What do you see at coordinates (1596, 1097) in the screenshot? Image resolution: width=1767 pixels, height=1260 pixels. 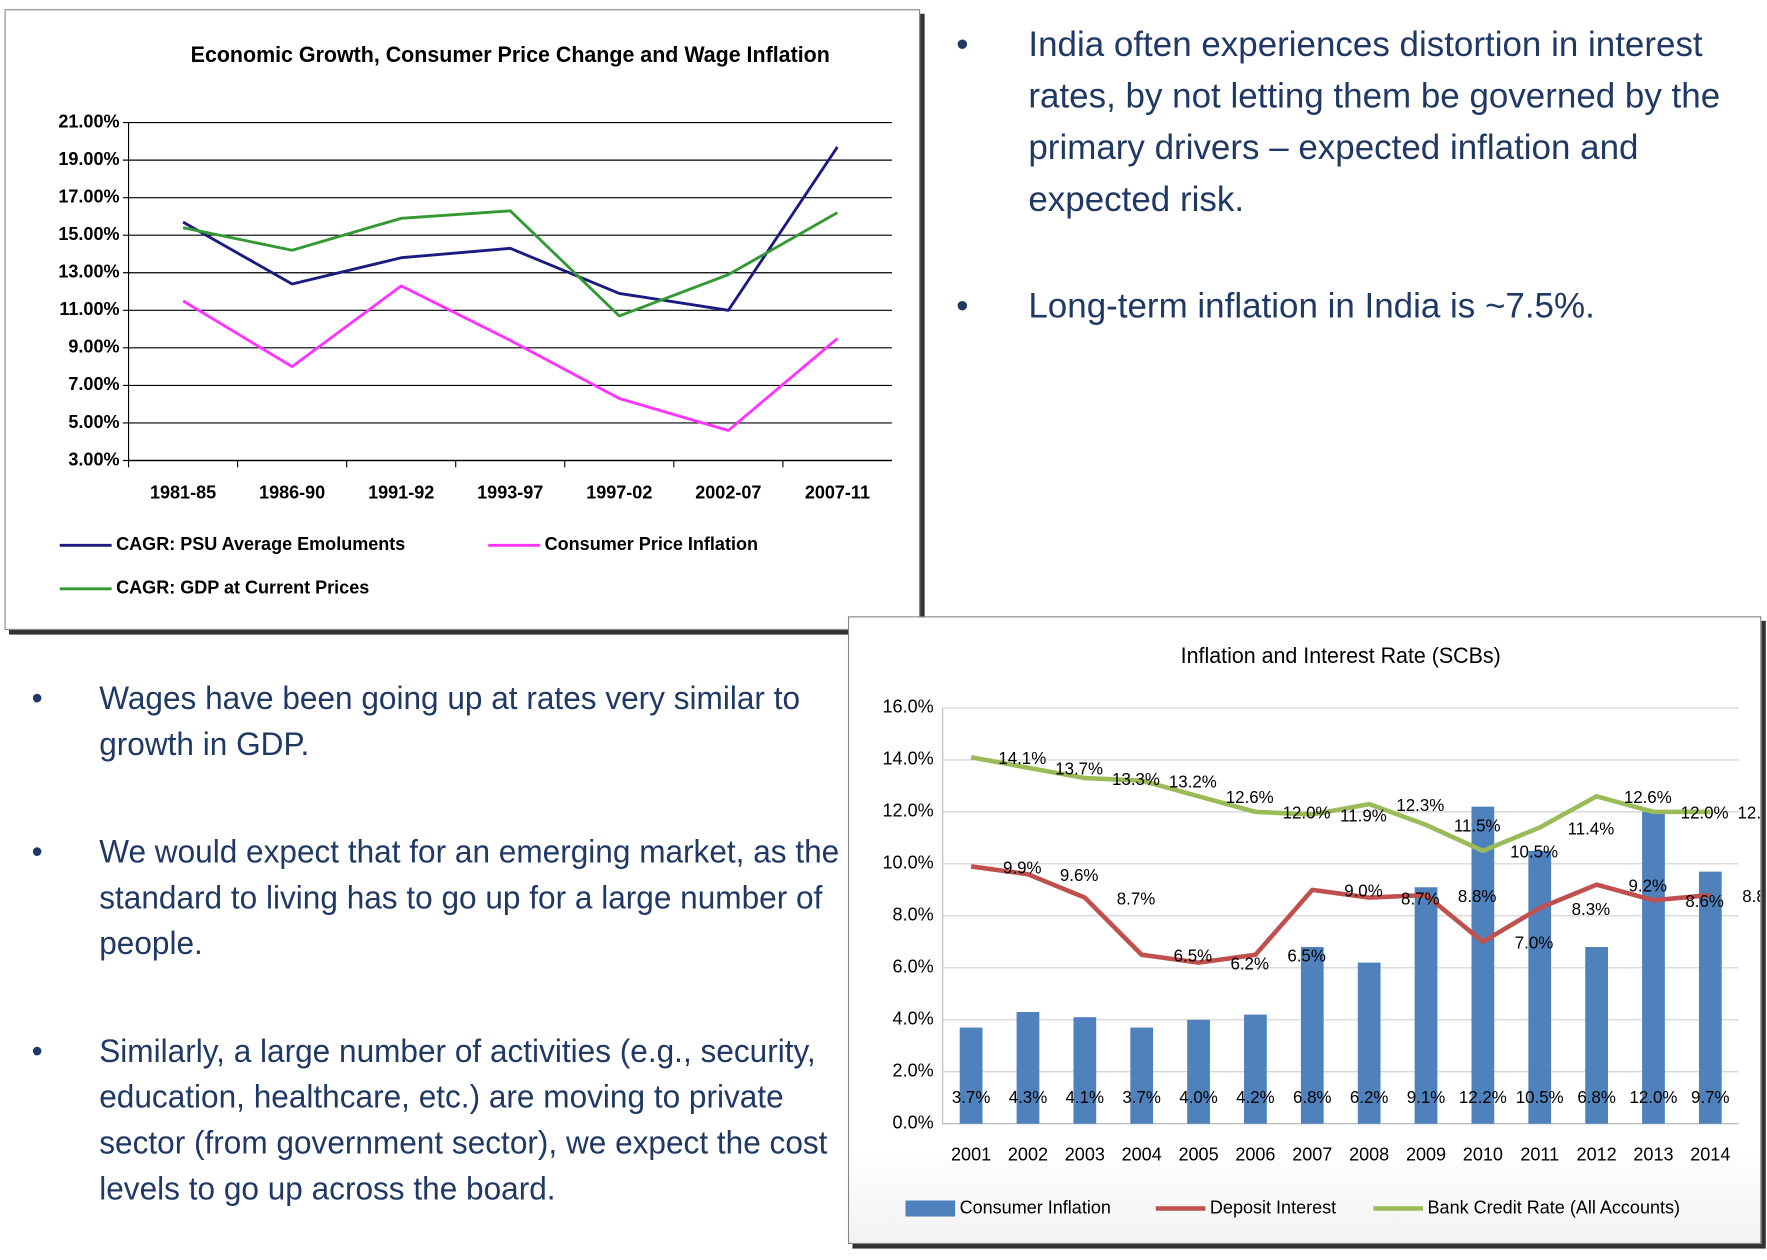 I see `data-label: 6.8%` at bounding box center [1596, 1097].